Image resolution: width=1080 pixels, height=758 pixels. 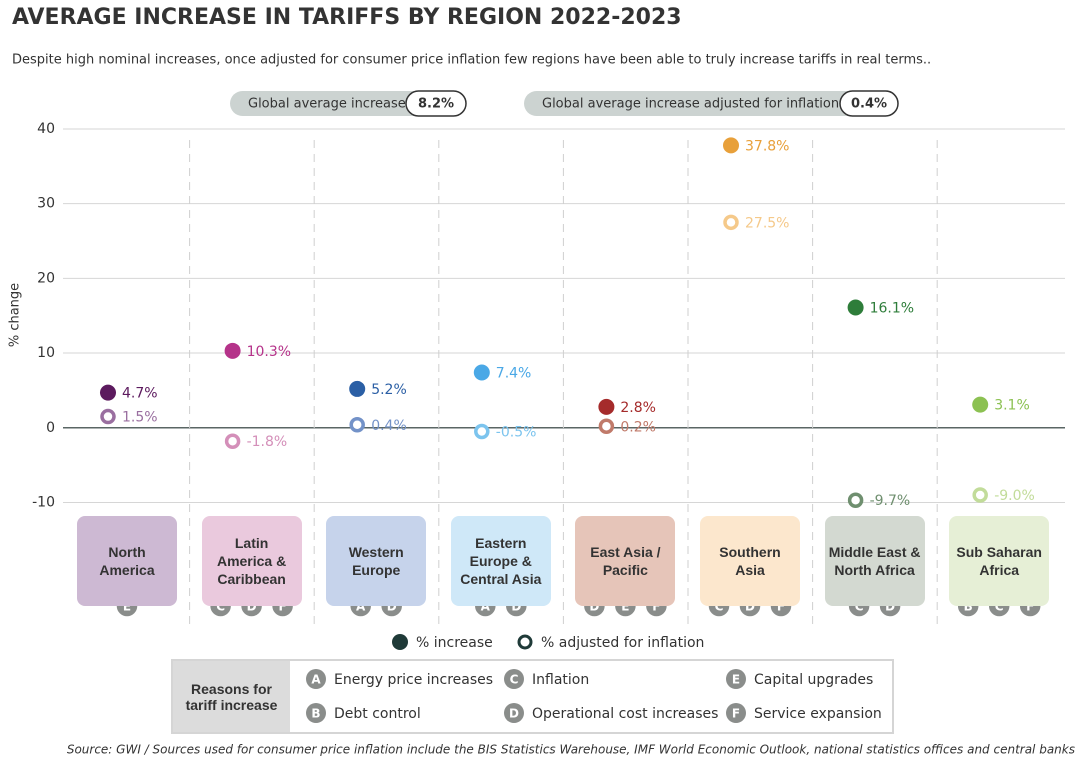 What do you see at coordinates (818, 714) in the screenshot?
I see `reason-text: Service expansion` at bounding box center [818, 714].